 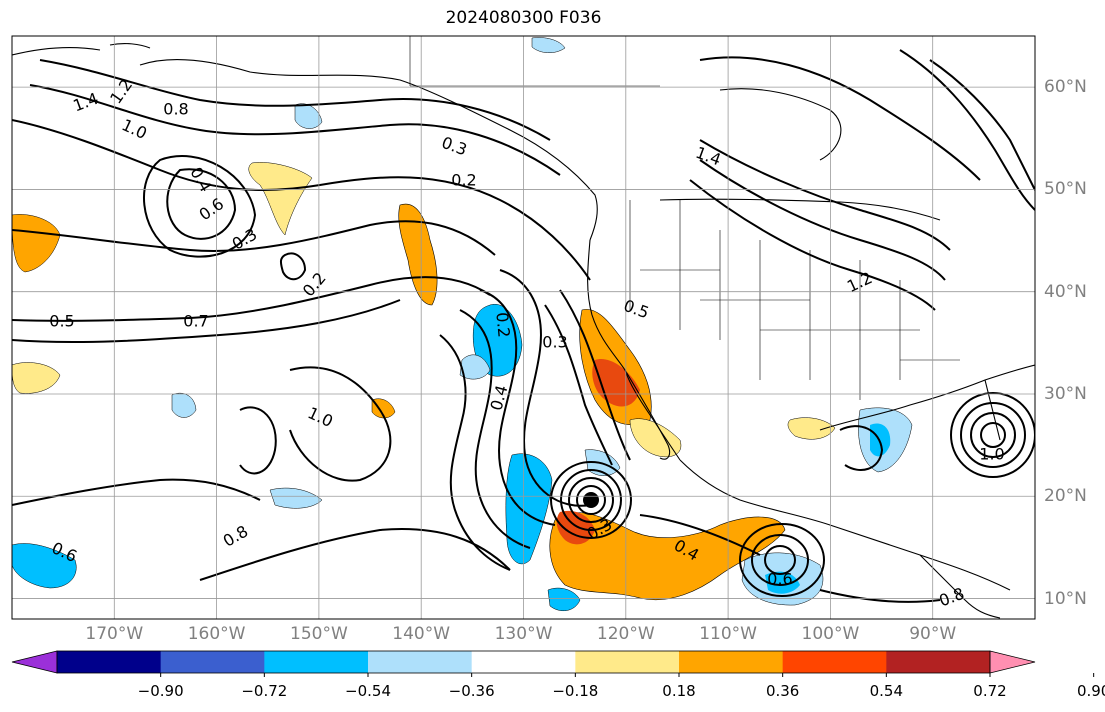 What do you see at coordinates (319, 634) in the screenshot?
I see `longitude-tick-label: 150°W` at bounding box center [319, 634].